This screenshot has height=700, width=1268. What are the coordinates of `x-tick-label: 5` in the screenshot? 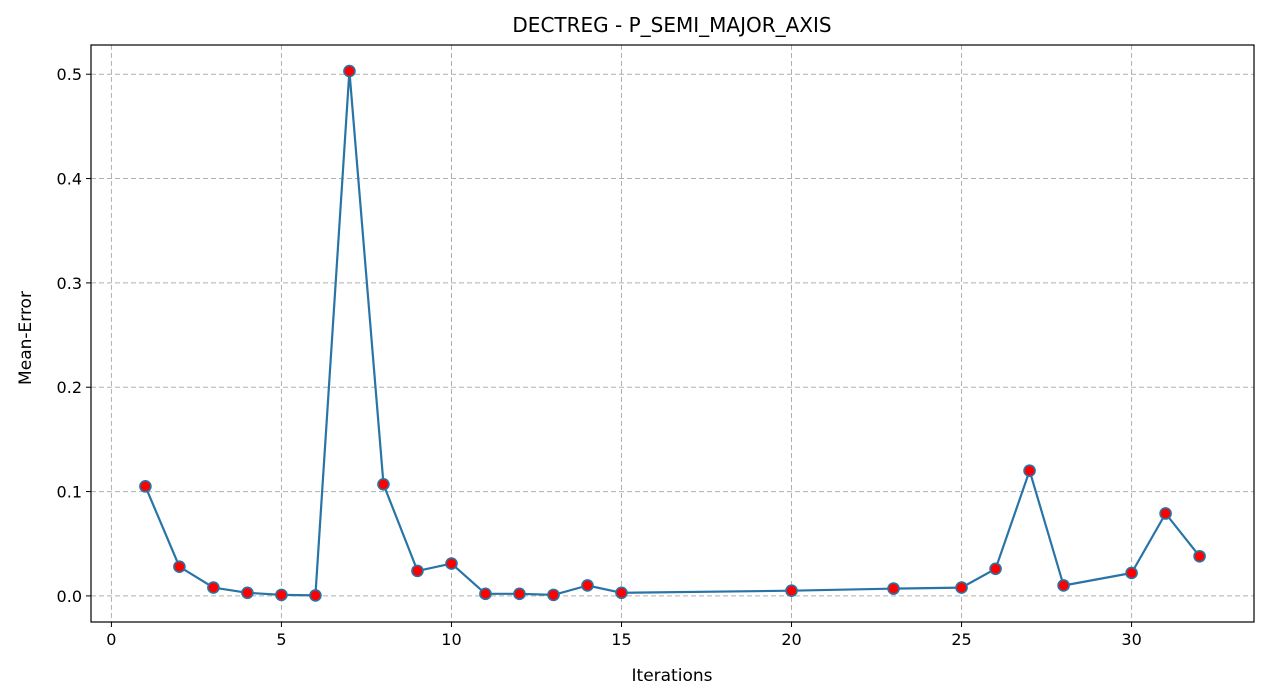 It's located at (281, 639).